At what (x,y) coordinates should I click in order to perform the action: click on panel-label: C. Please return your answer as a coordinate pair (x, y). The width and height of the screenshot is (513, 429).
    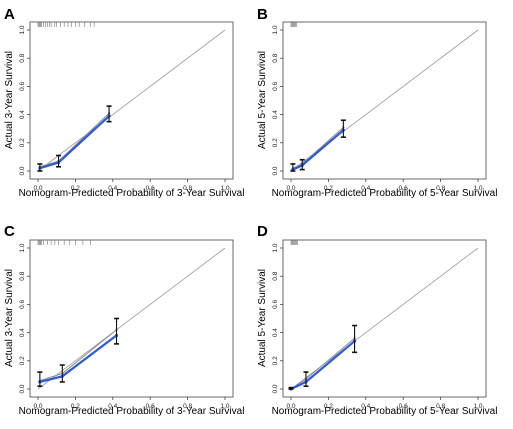
    Looking at the image, I should click on (9, 231).